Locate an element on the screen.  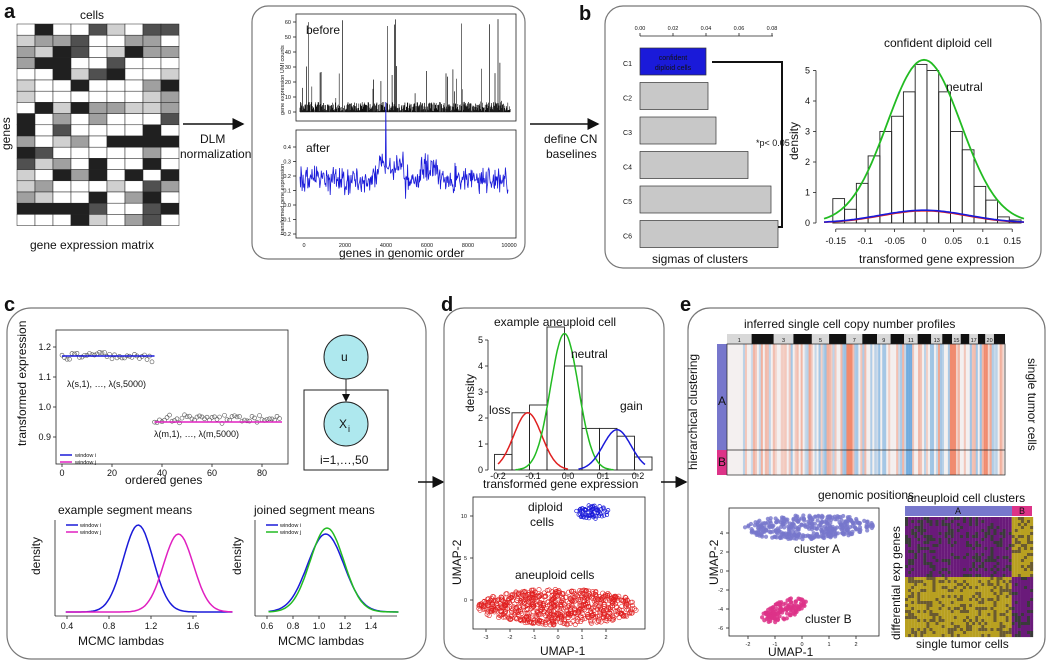
transformed-expression-ylabel: transformed expression is located at coordinates (22, 383).